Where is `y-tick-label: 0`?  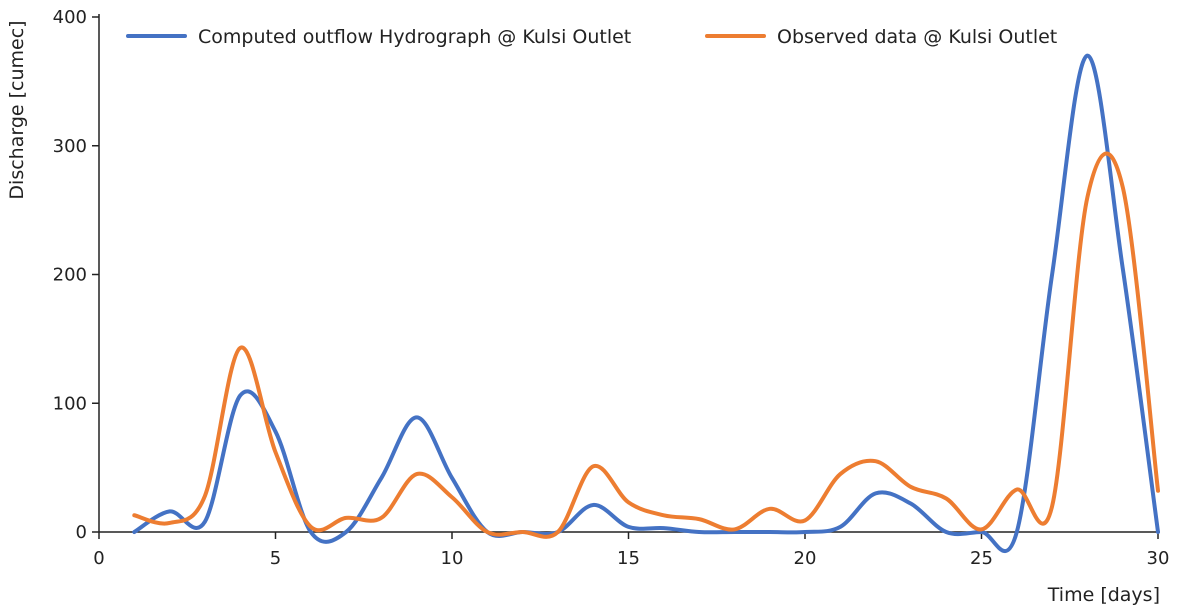
y-tick-label: 0 is located at coordinates (81, 532).